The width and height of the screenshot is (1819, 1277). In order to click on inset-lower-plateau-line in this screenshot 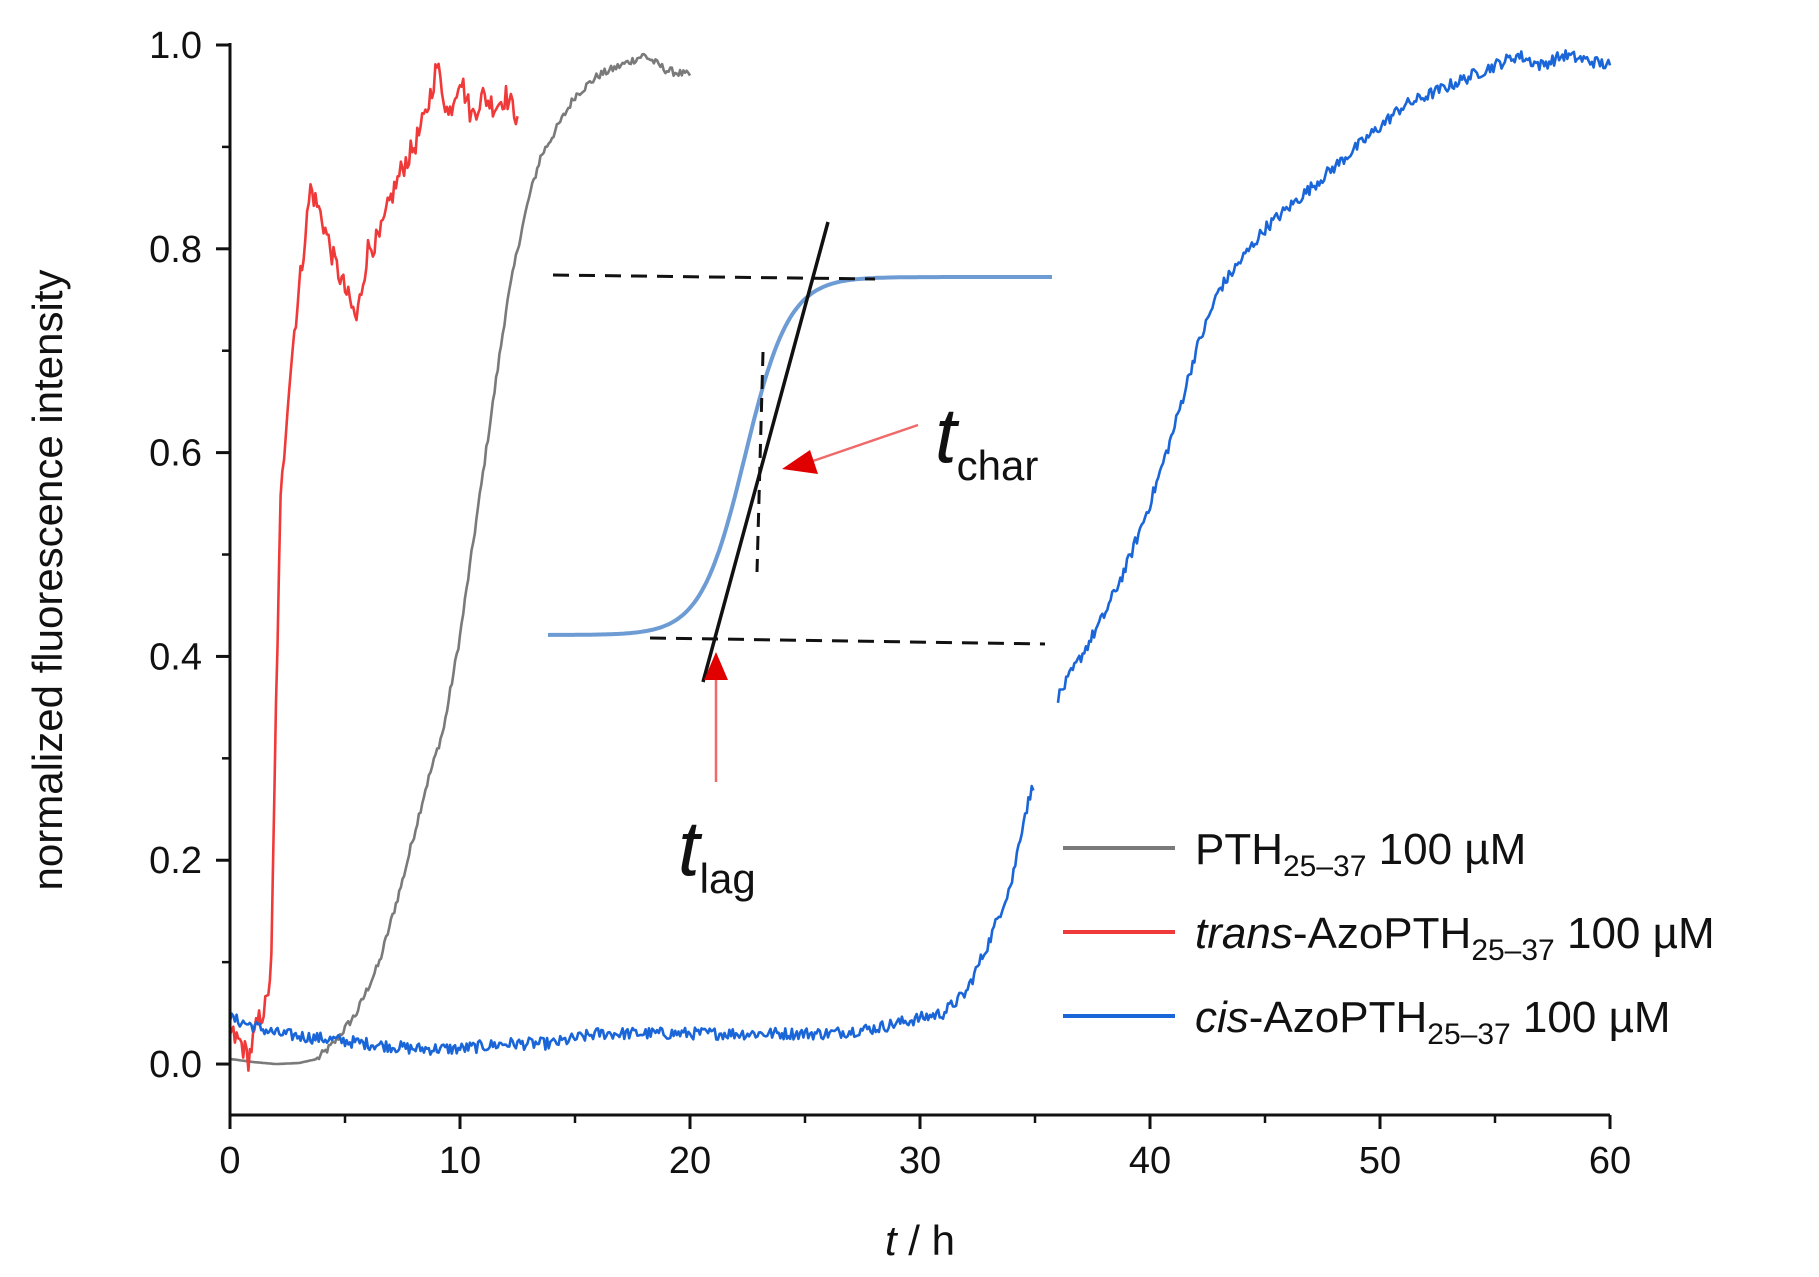, I will do `click(847, 641)`.